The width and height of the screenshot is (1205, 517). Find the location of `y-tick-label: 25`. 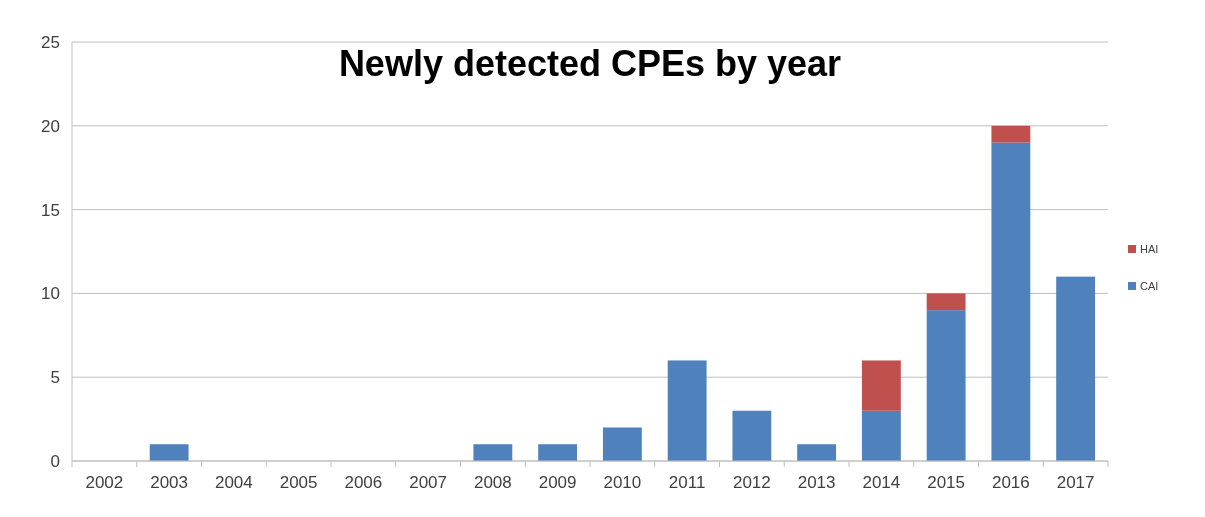

y-tick-label: 25 is located at coordinates (50, 42).